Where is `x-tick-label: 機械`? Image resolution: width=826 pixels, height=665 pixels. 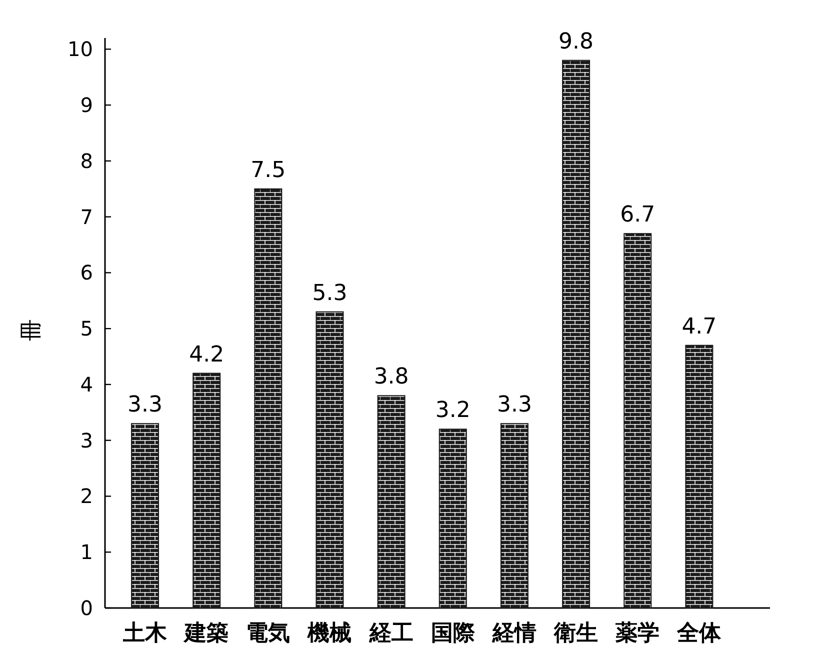
x-tick-label: 機械 is located at coordinates (329, 633).